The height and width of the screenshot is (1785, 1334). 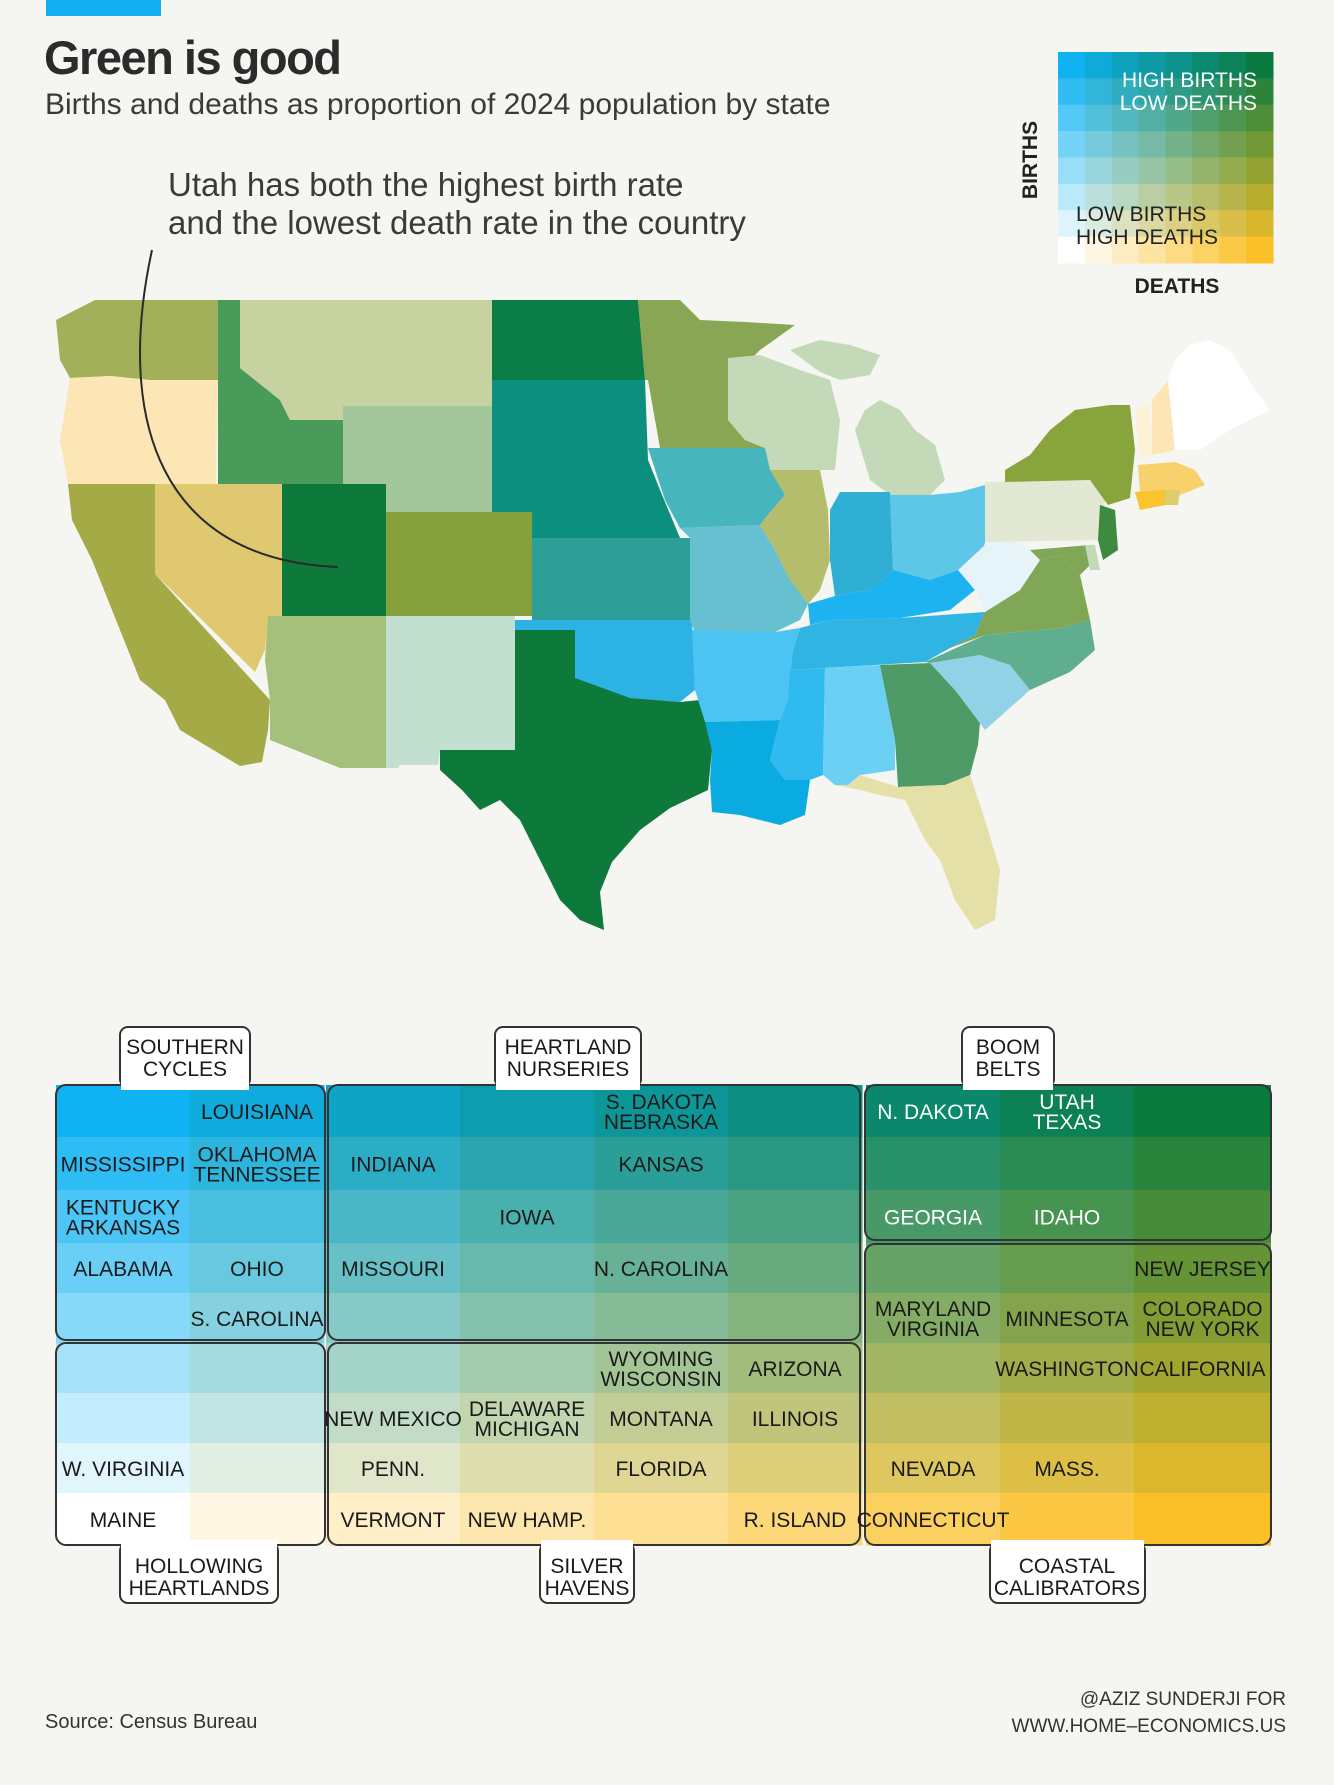 I want to click on state-minnesota, so click(x=716, y=374).